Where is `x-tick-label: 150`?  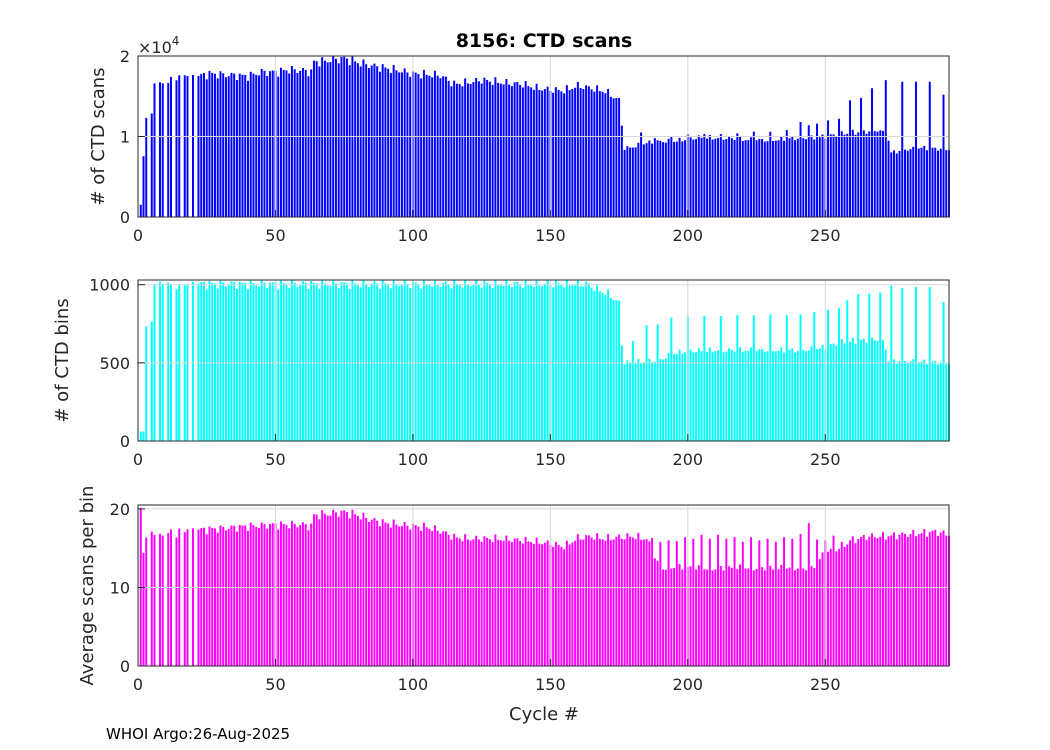 x-tick-label: 150 is located at coordinates (550, 684).